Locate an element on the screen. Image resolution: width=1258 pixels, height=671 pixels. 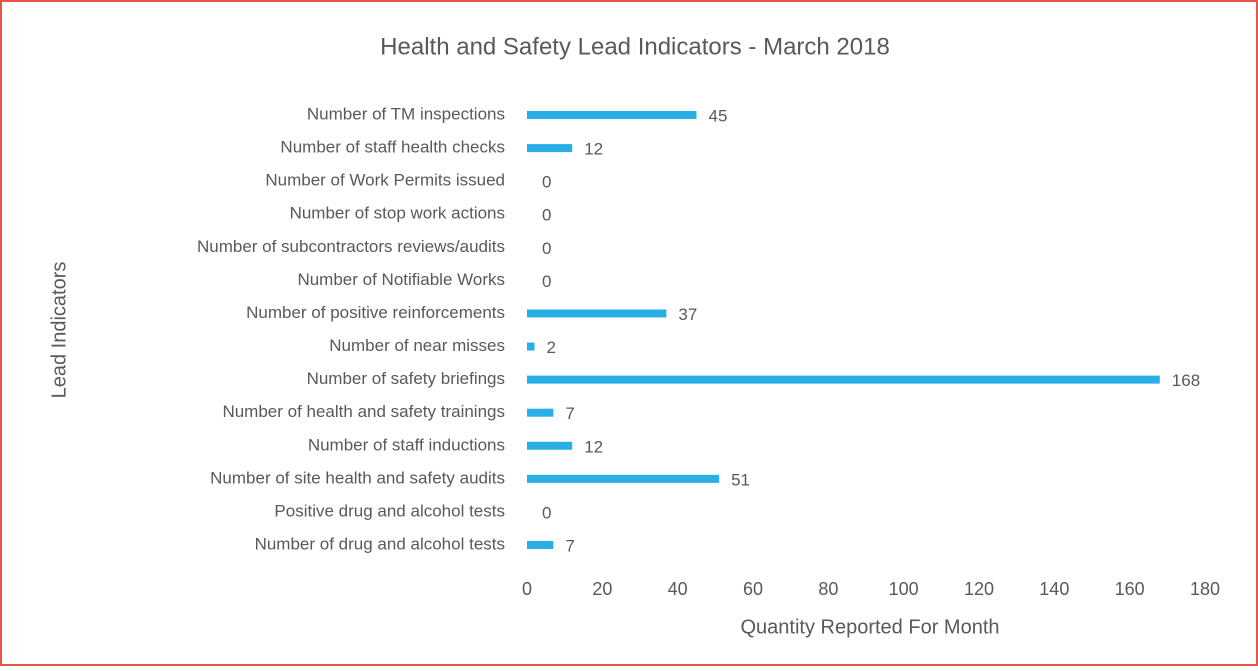
y-tick-label: Number of staff inductions is located at coordinates (406, 444).